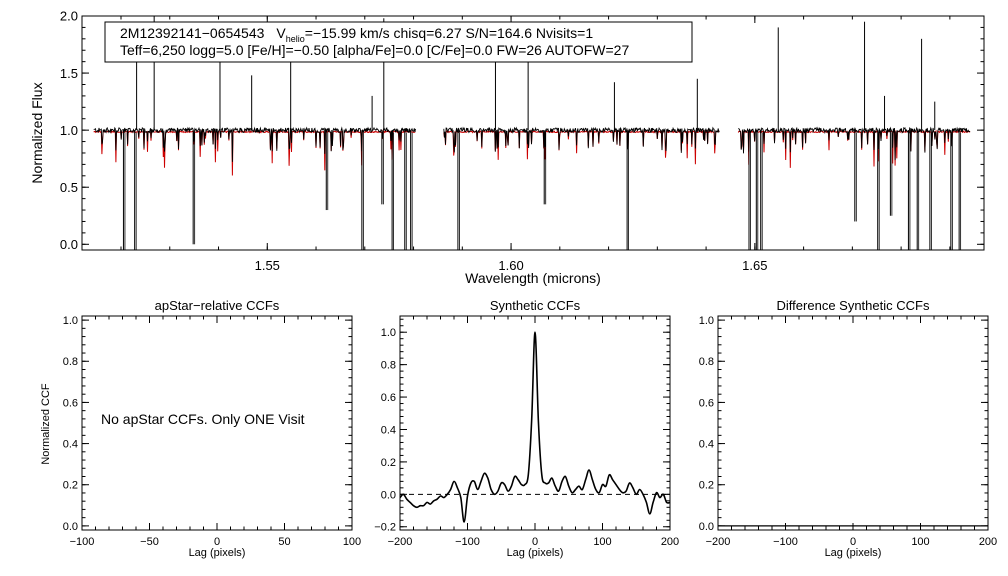 The width and height of the screenshot is (1008, 576). I want to click on difference-ticks: −200 −100 0 100 200 0.0 0.2 0.4 0.6 0.8 1.0, so click(848, 431).